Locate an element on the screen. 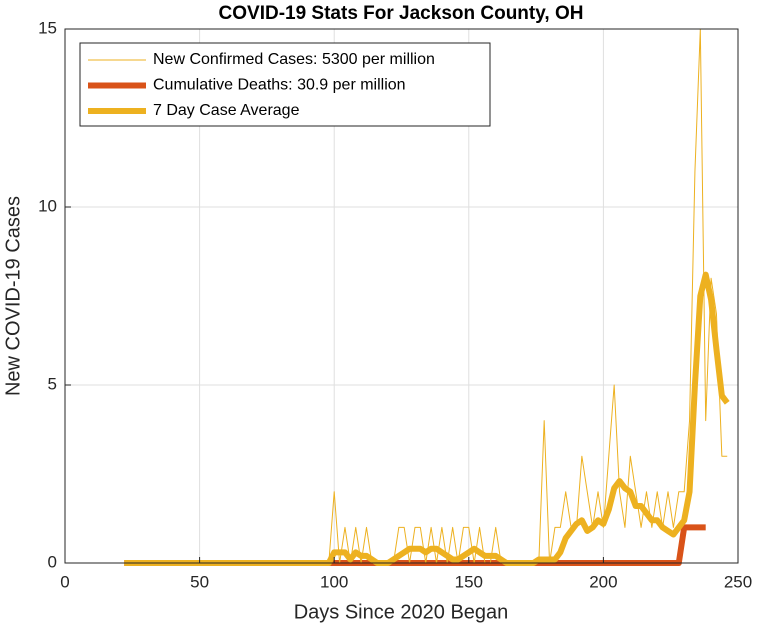 The height and width of the screenshot is (630, 761). x-tick-label: 100 is located at coordinates (334, 581).